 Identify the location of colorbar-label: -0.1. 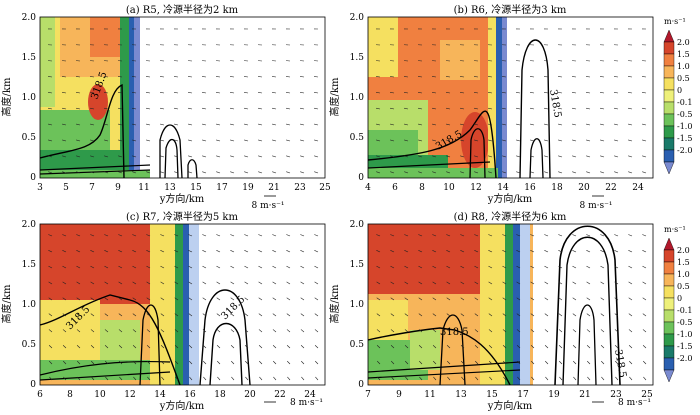
(684, 102).